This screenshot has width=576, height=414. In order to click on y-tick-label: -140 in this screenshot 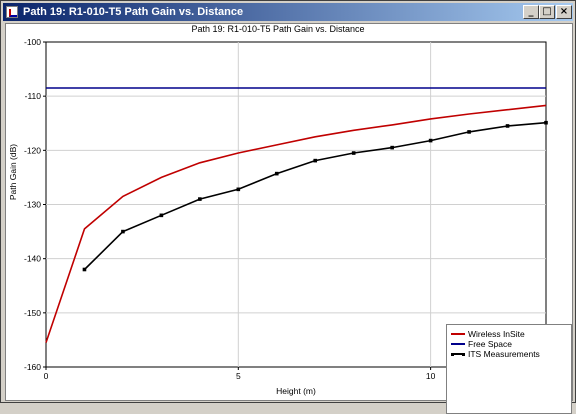, I will do `click(32, 259)`.